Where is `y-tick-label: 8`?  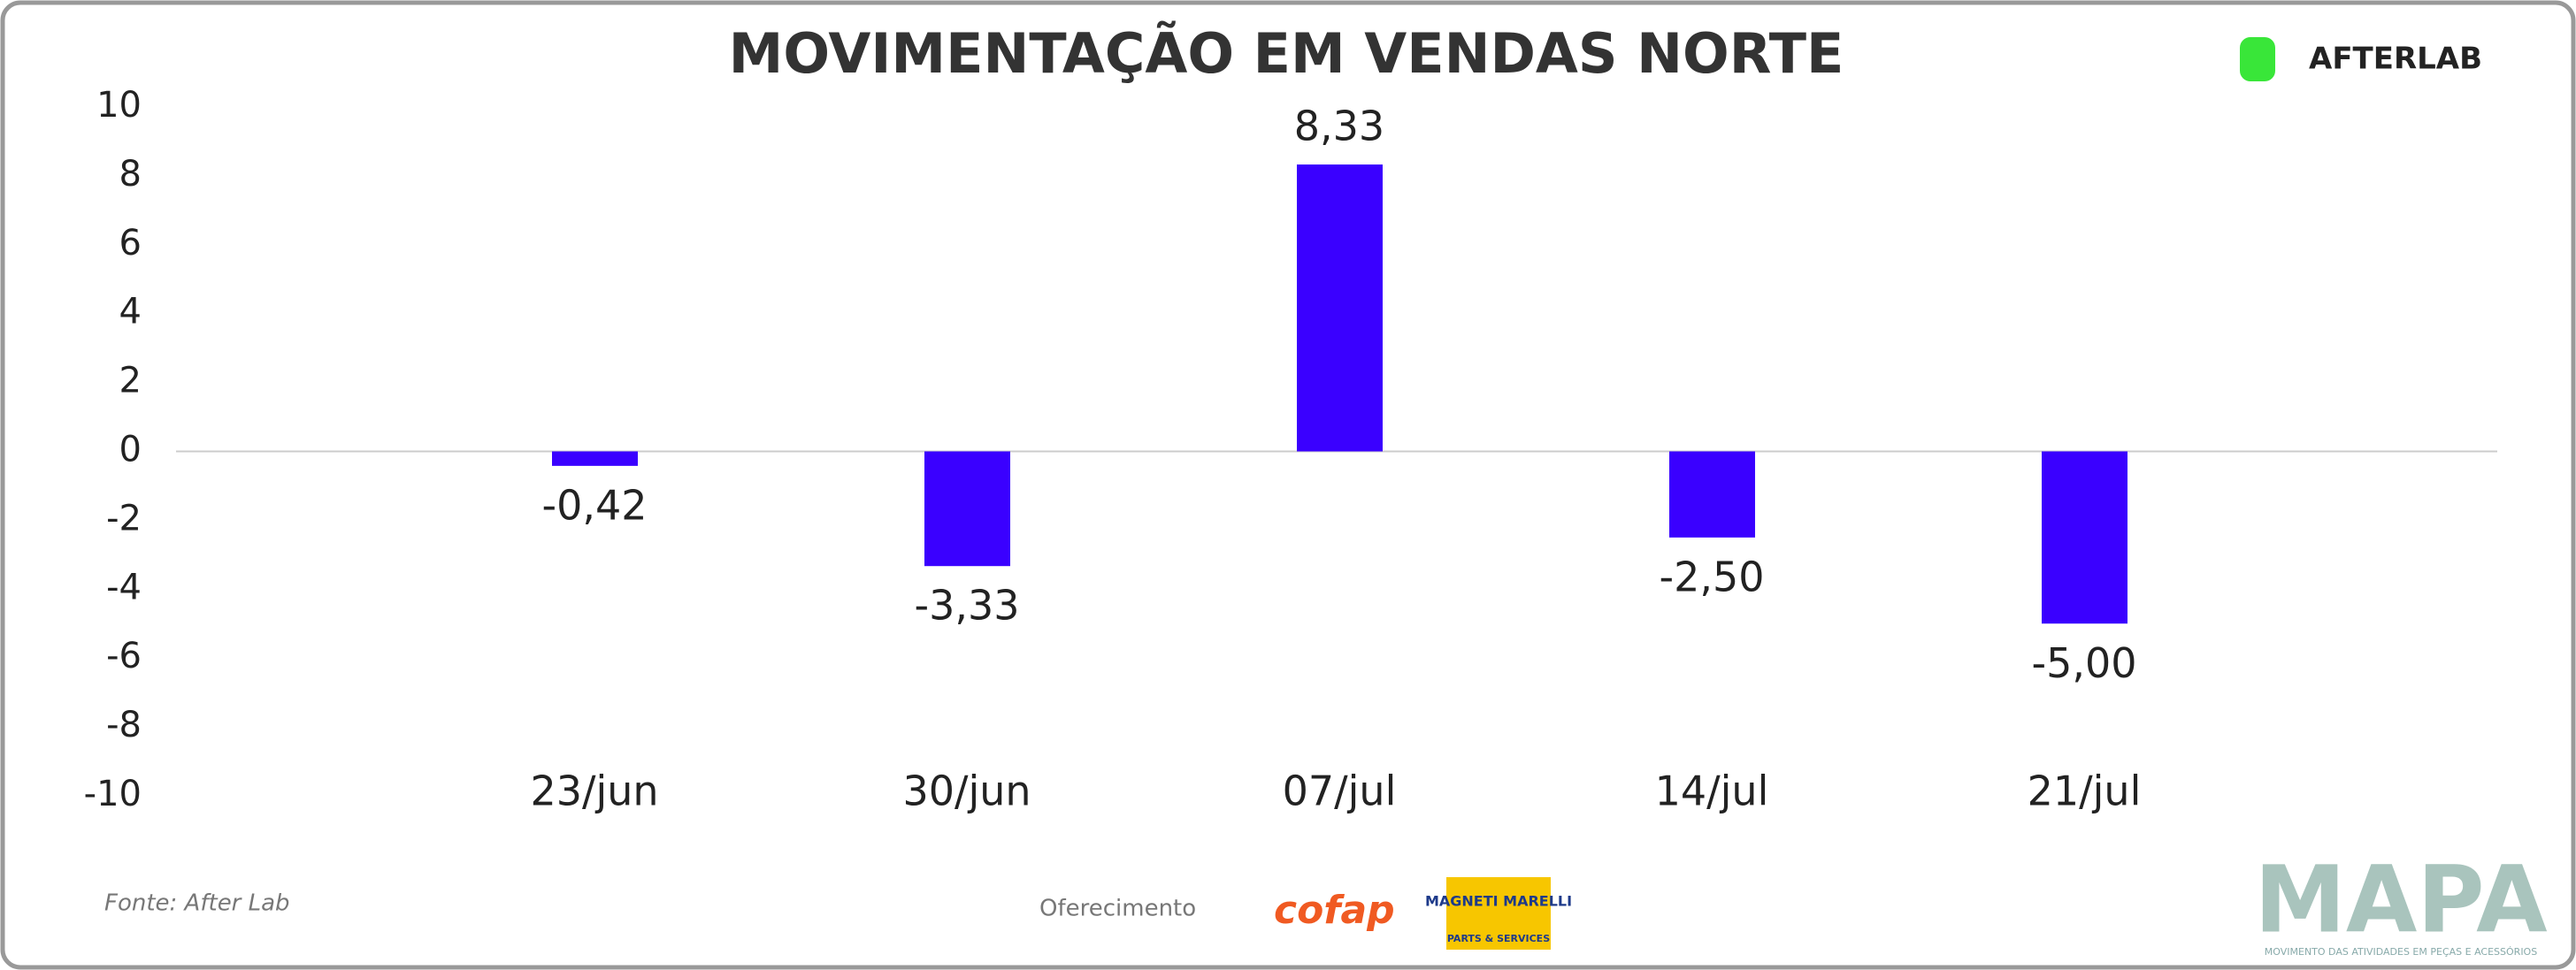
y-tick-label: 8 is located at coordinates (130, 174).